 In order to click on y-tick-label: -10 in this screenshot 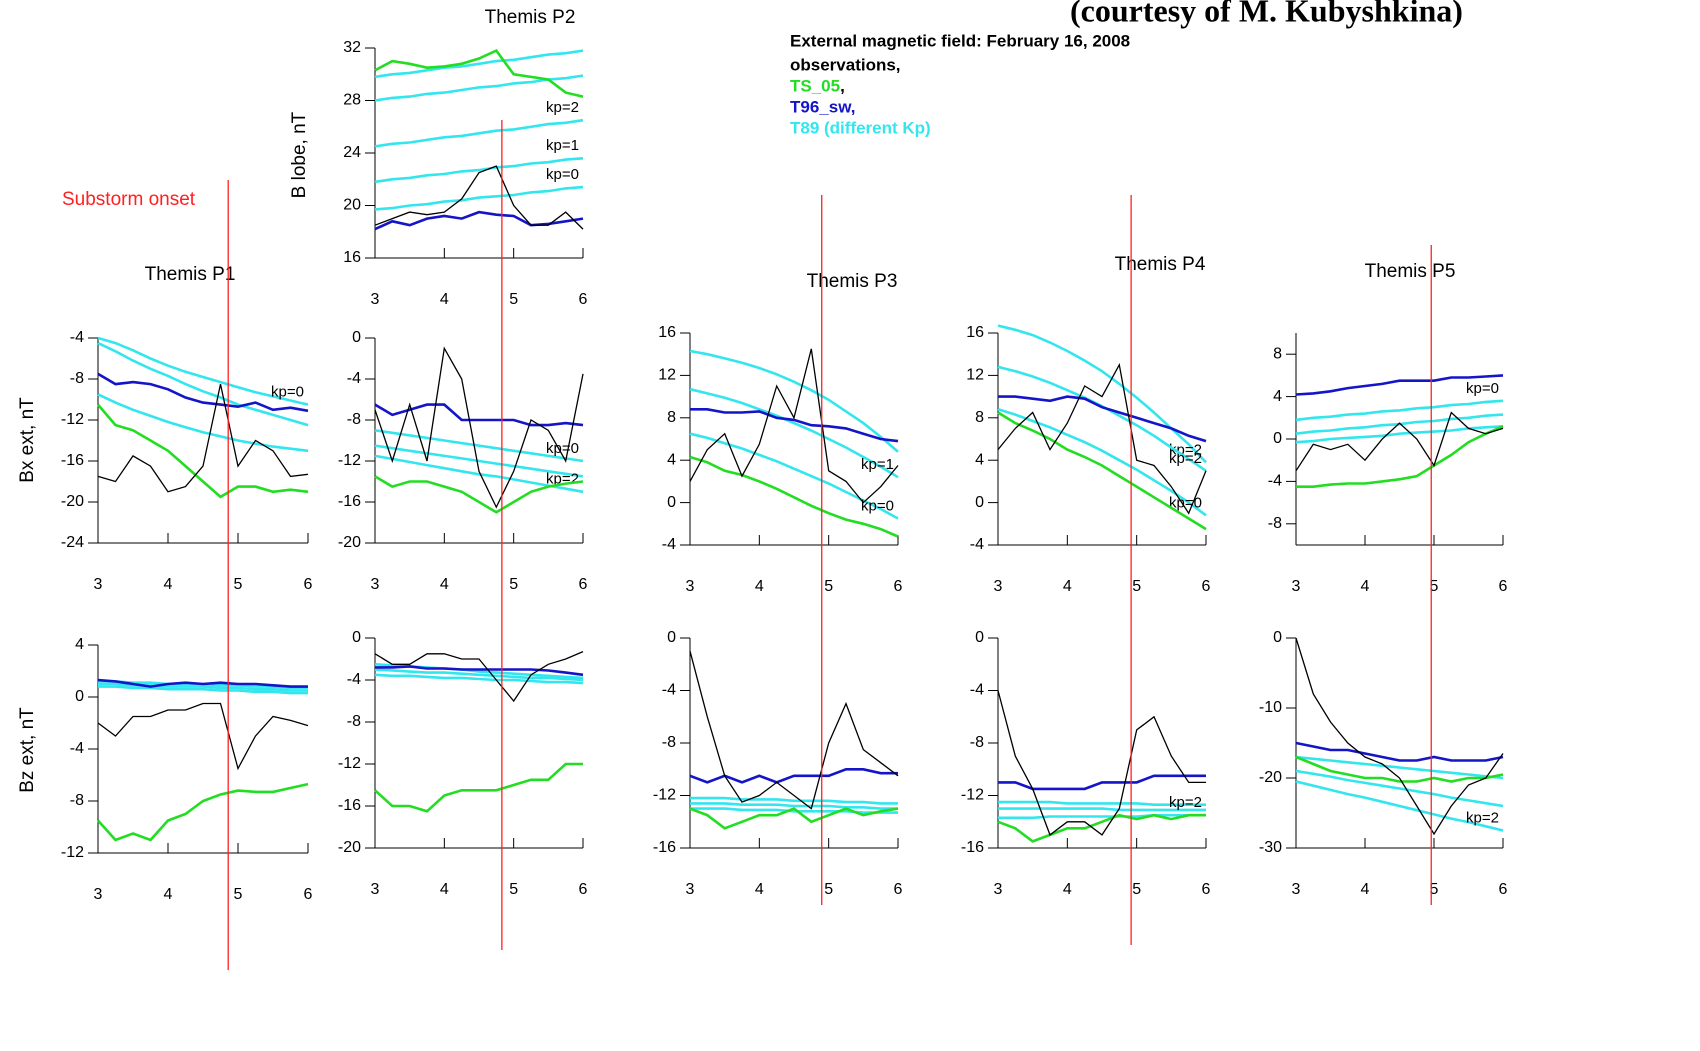, I will do `click(1270, 707)`.